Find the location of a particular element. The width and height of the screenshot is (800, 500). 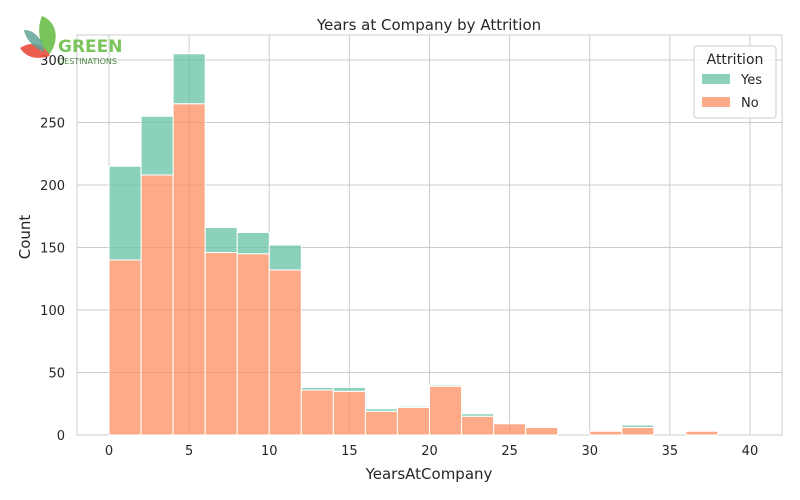

x-tick-label: 10 is located at coordinates (269, 451).